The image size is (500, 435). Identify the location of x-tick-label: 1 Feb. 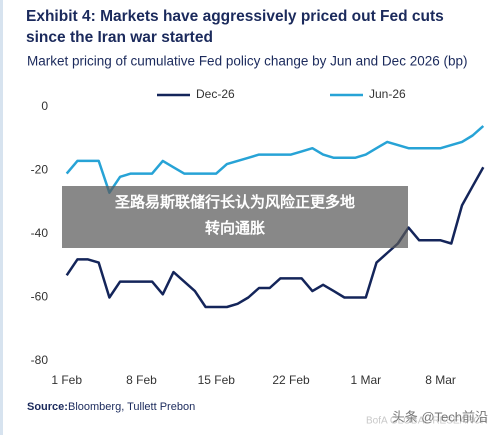
(66, 380).